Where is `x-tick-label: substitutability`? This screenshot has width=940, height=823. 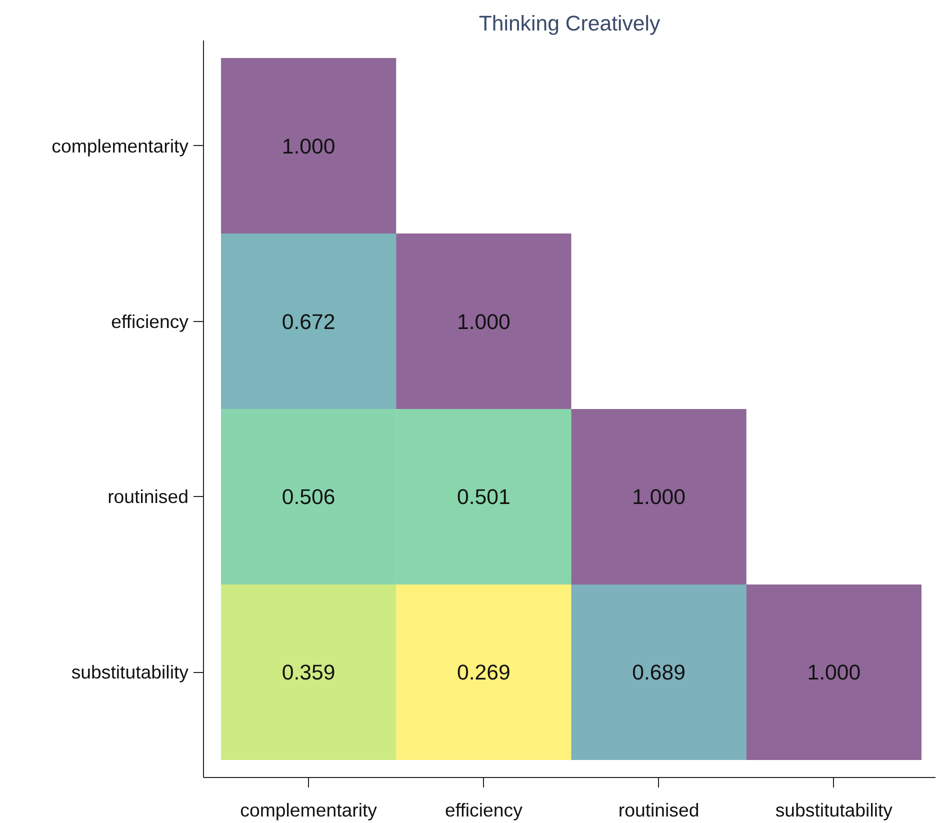
x-tick-label: substitutability is located at coordinates (834, 810).